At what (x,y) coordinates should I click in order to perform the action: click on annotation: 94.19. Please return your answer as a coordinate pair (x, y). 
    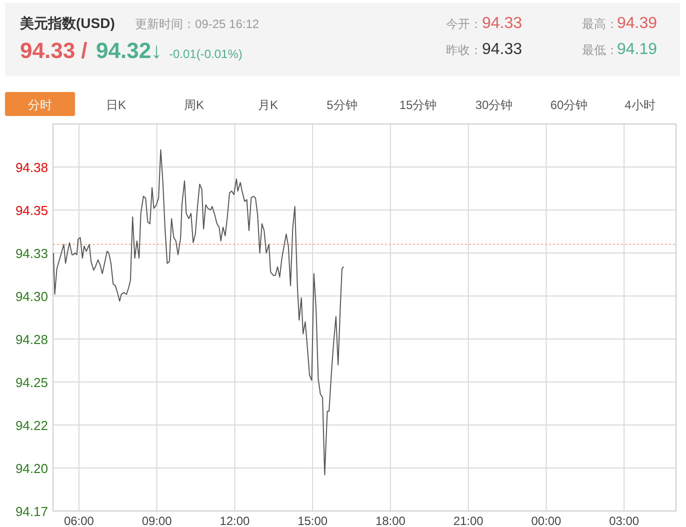
    Looking at the image, I should click on (637, 49).